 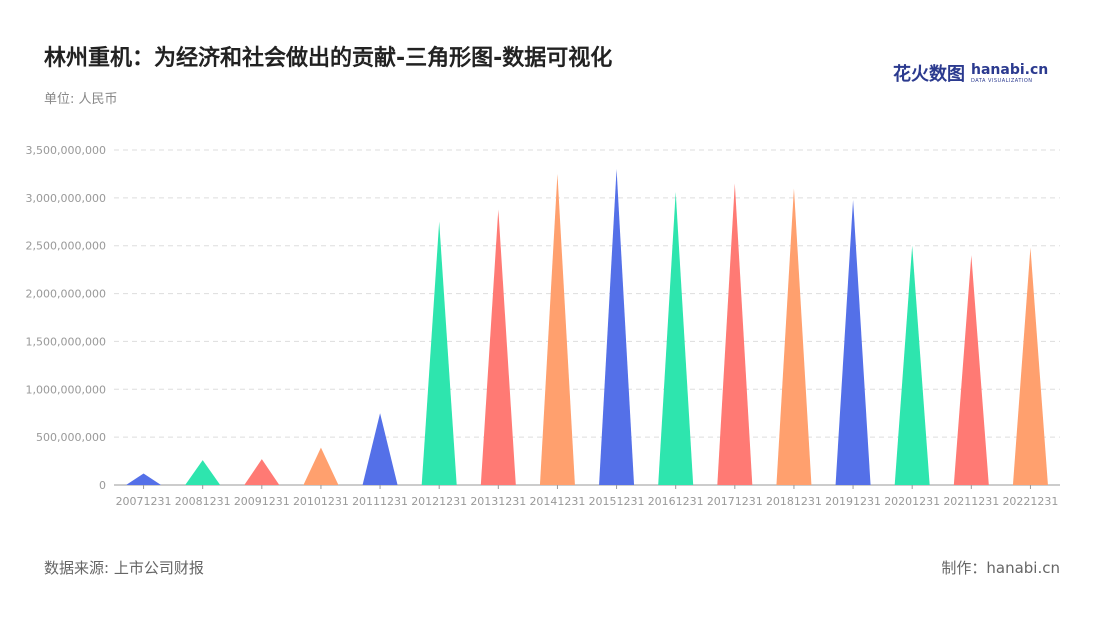 What do you see at coordinates (498, 501) in the screenshot?
I see `x-tick-label: 20131231` at bounding box center [498, 501].